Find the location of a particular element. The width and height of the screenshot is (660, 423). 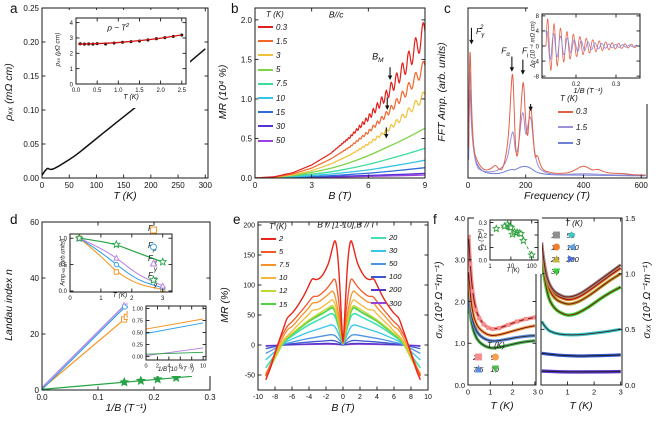

svg-text: 100 is located at coordinates (97, 185).